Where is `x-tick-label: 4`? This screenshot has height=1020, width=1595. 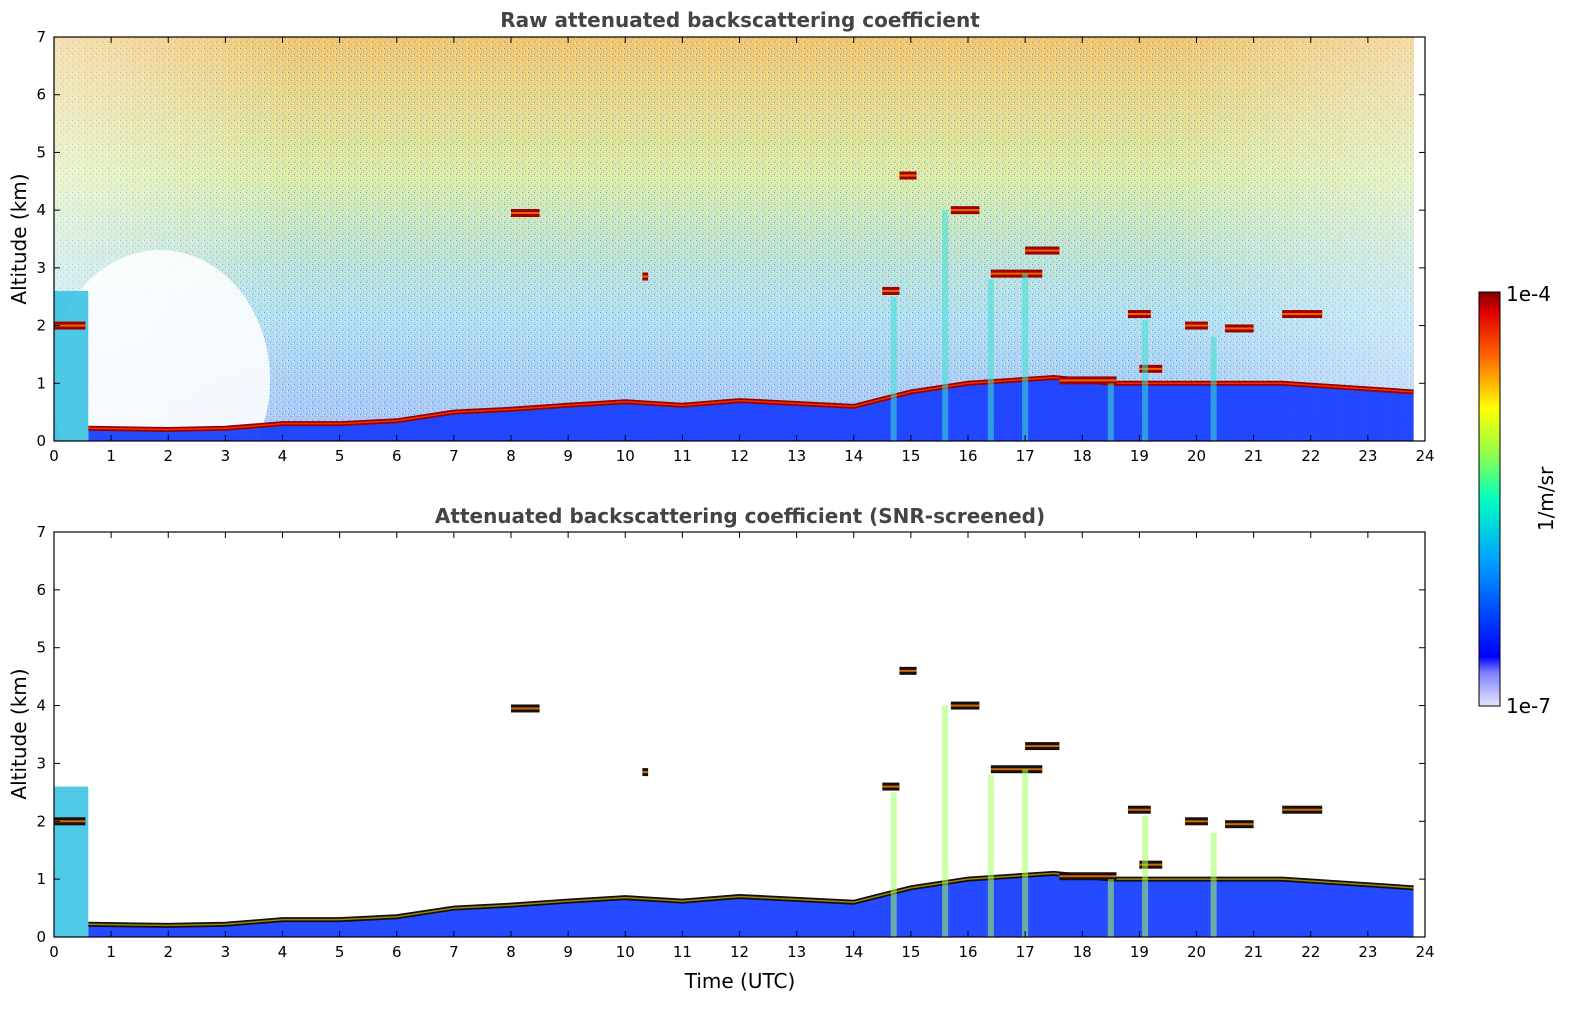
x-tick-label: 4 is located at coordinates (283, 456).